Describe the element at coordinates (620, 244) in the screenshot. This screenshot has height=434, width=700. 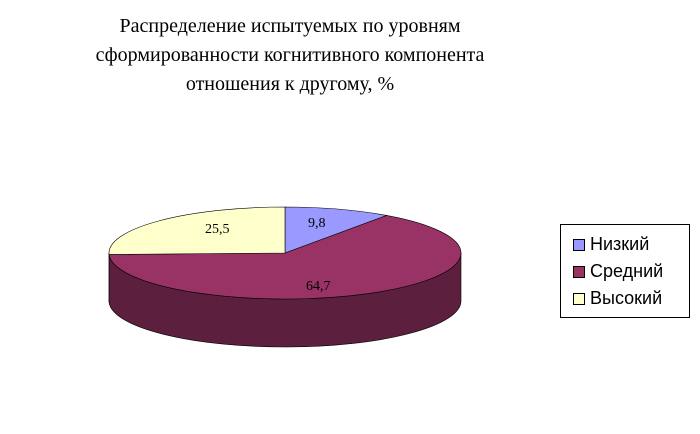
I see `legend-label-low: Низкий` at that location.